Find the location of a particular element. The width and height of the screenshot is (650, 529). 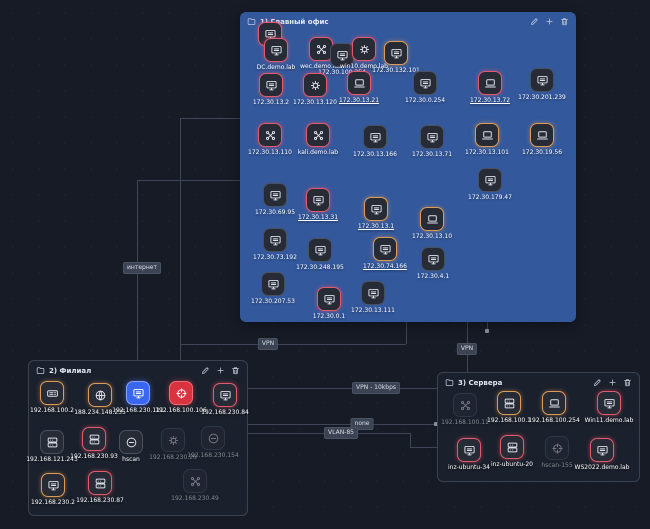

node-172-30-13-1: 172.30.13.1 is located at coordinates (376, 213).